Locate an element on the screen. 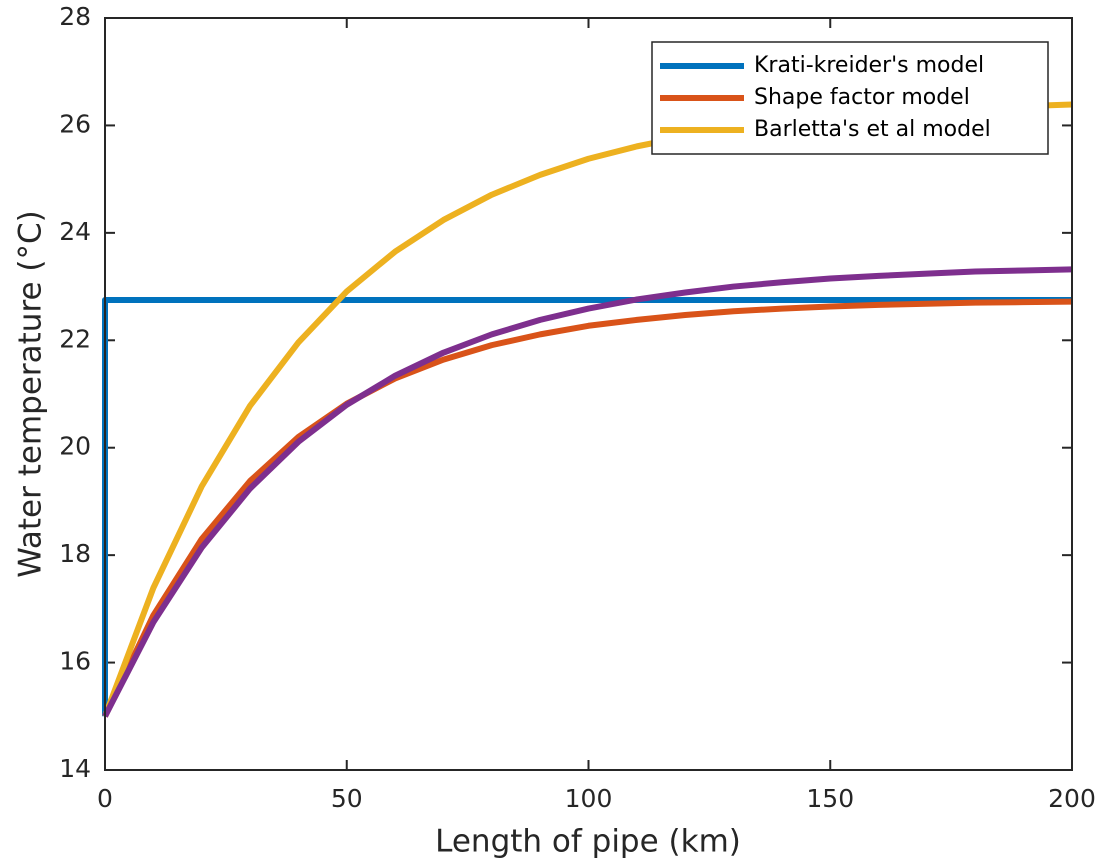 The height and width of the screenshot is (867, 1101). legend-label: Shape factor model is located at coordinates (862, 97).